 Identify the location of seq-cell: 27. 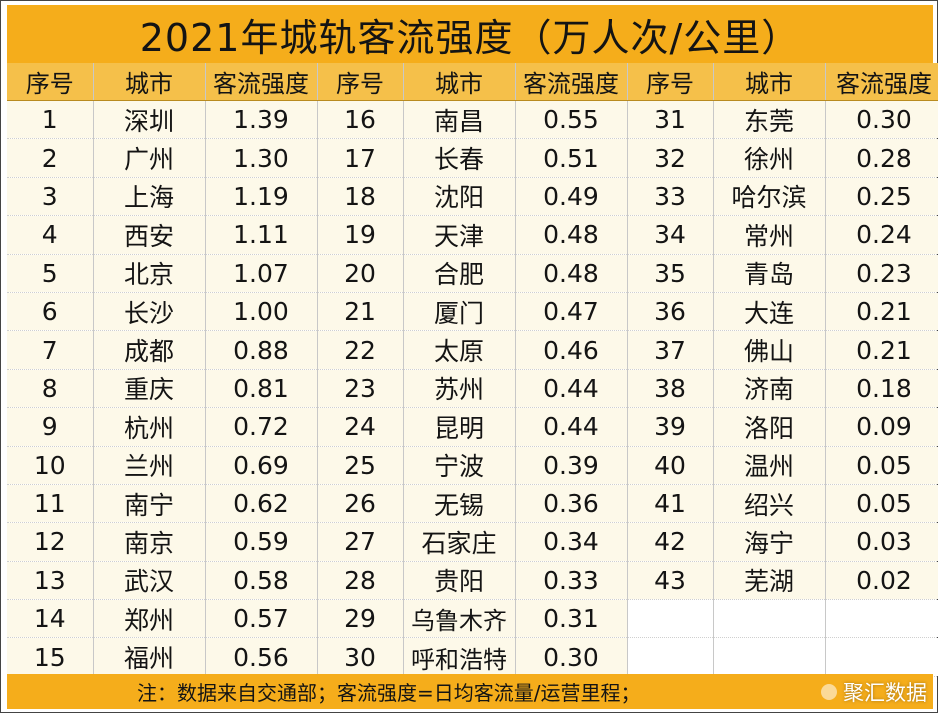
(360, 542).